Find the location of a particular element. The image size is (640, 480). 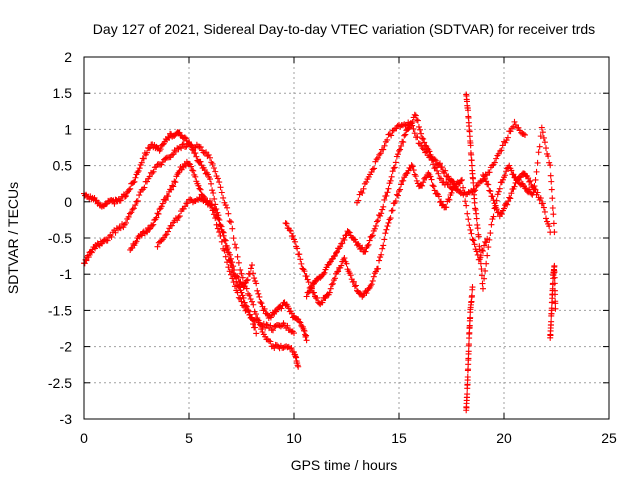

y-tick-label: -1.5 is located at coordinates (60, 310).